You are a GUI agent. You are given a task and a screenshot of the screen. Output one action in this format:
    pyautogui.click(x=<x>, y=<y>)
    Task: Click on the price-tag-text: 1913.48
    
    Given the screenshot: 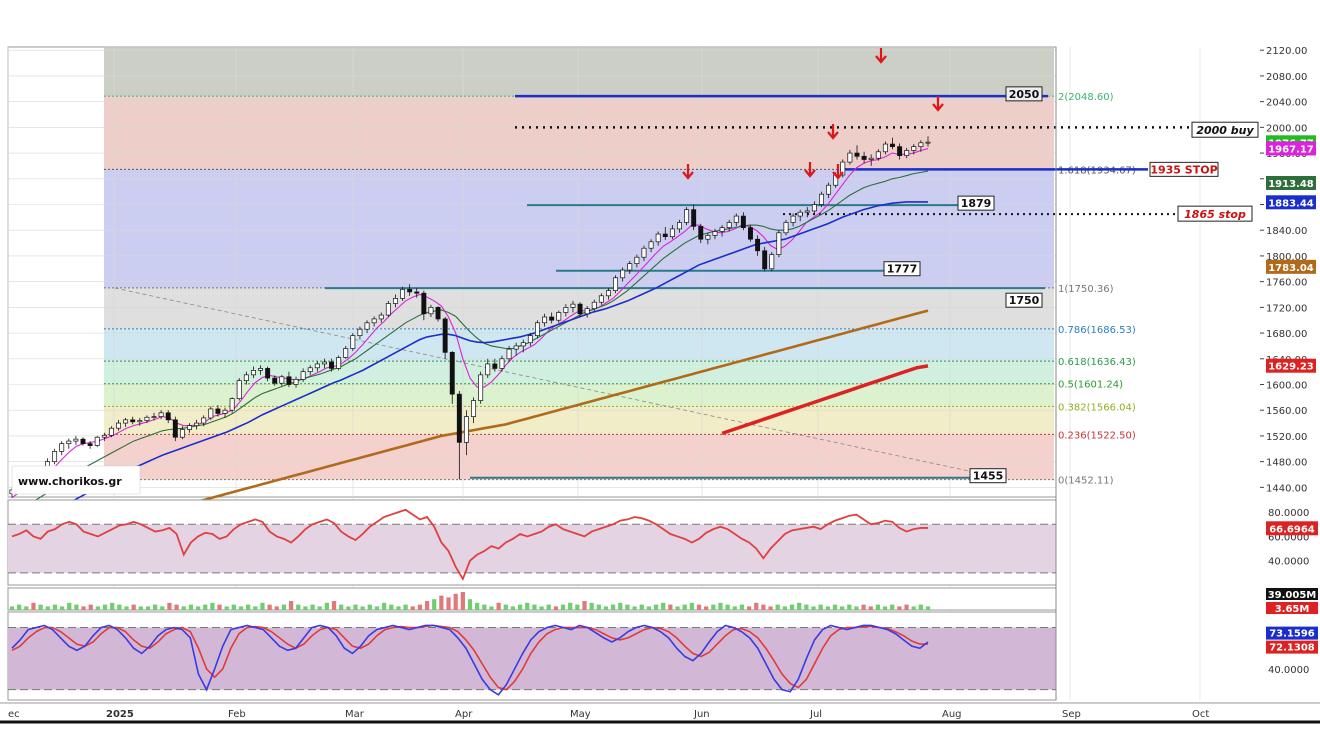 What is the action you would take?
    pyautogui.click(x=1291, y=184)
    